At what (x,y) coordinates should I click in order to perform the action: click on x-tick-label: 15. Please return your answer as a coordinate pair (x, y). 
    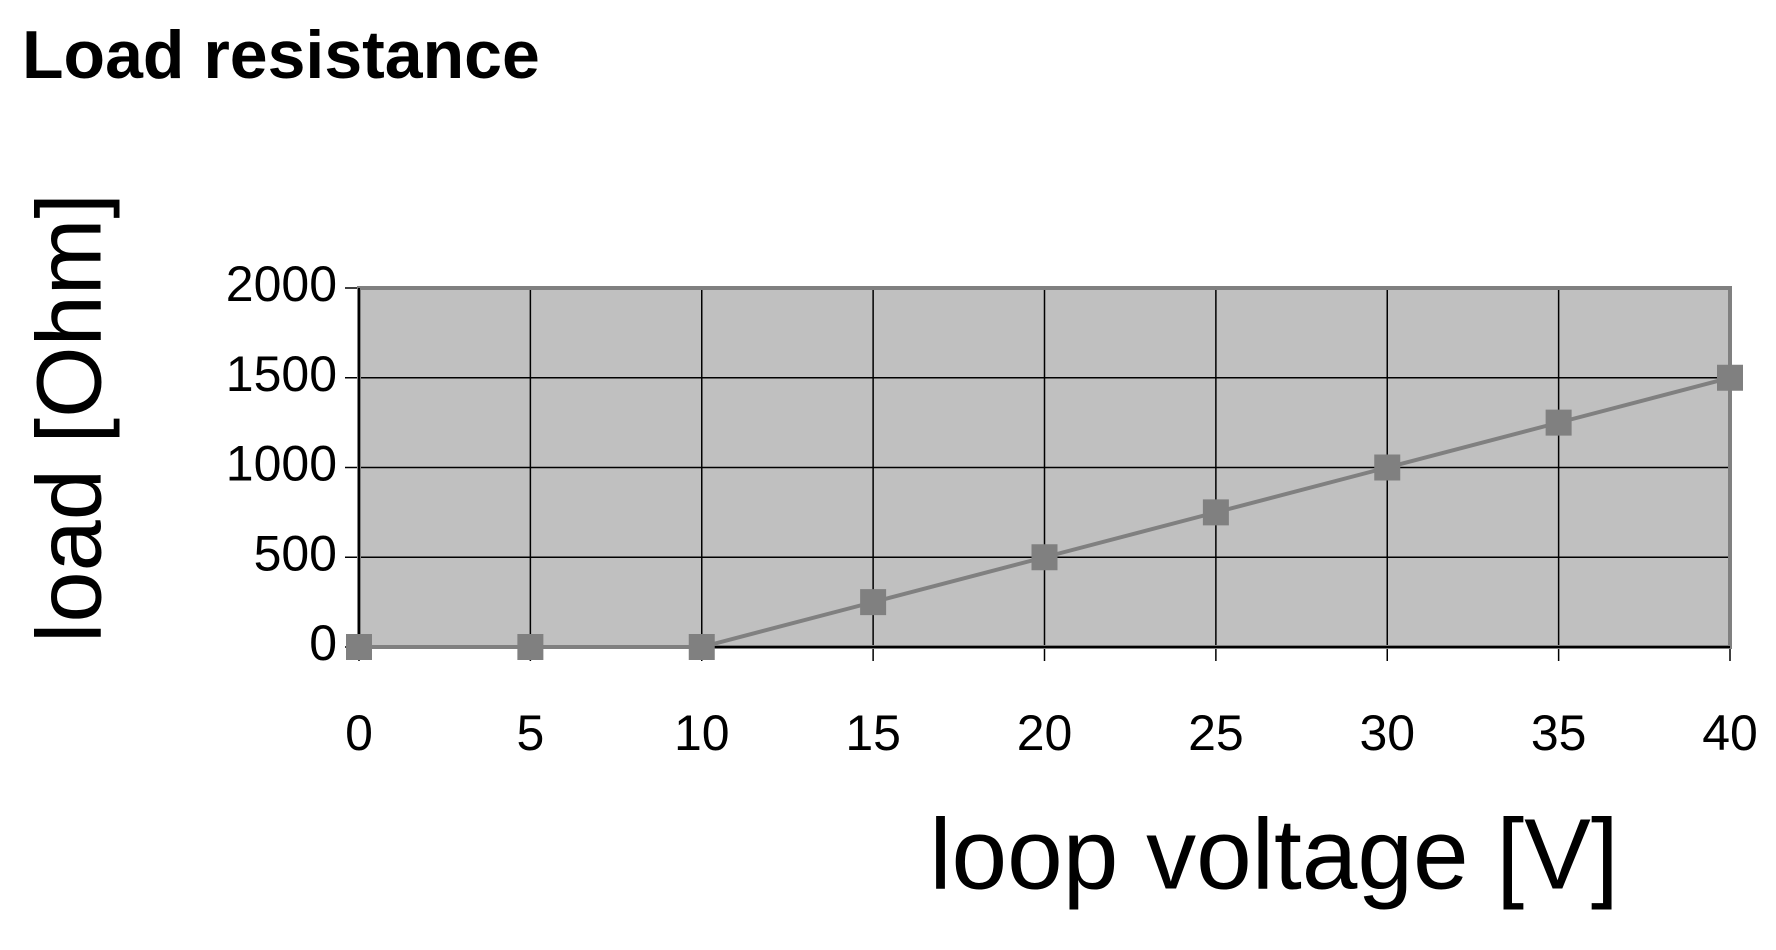
    Looking at the image, I should click on (873, 733).